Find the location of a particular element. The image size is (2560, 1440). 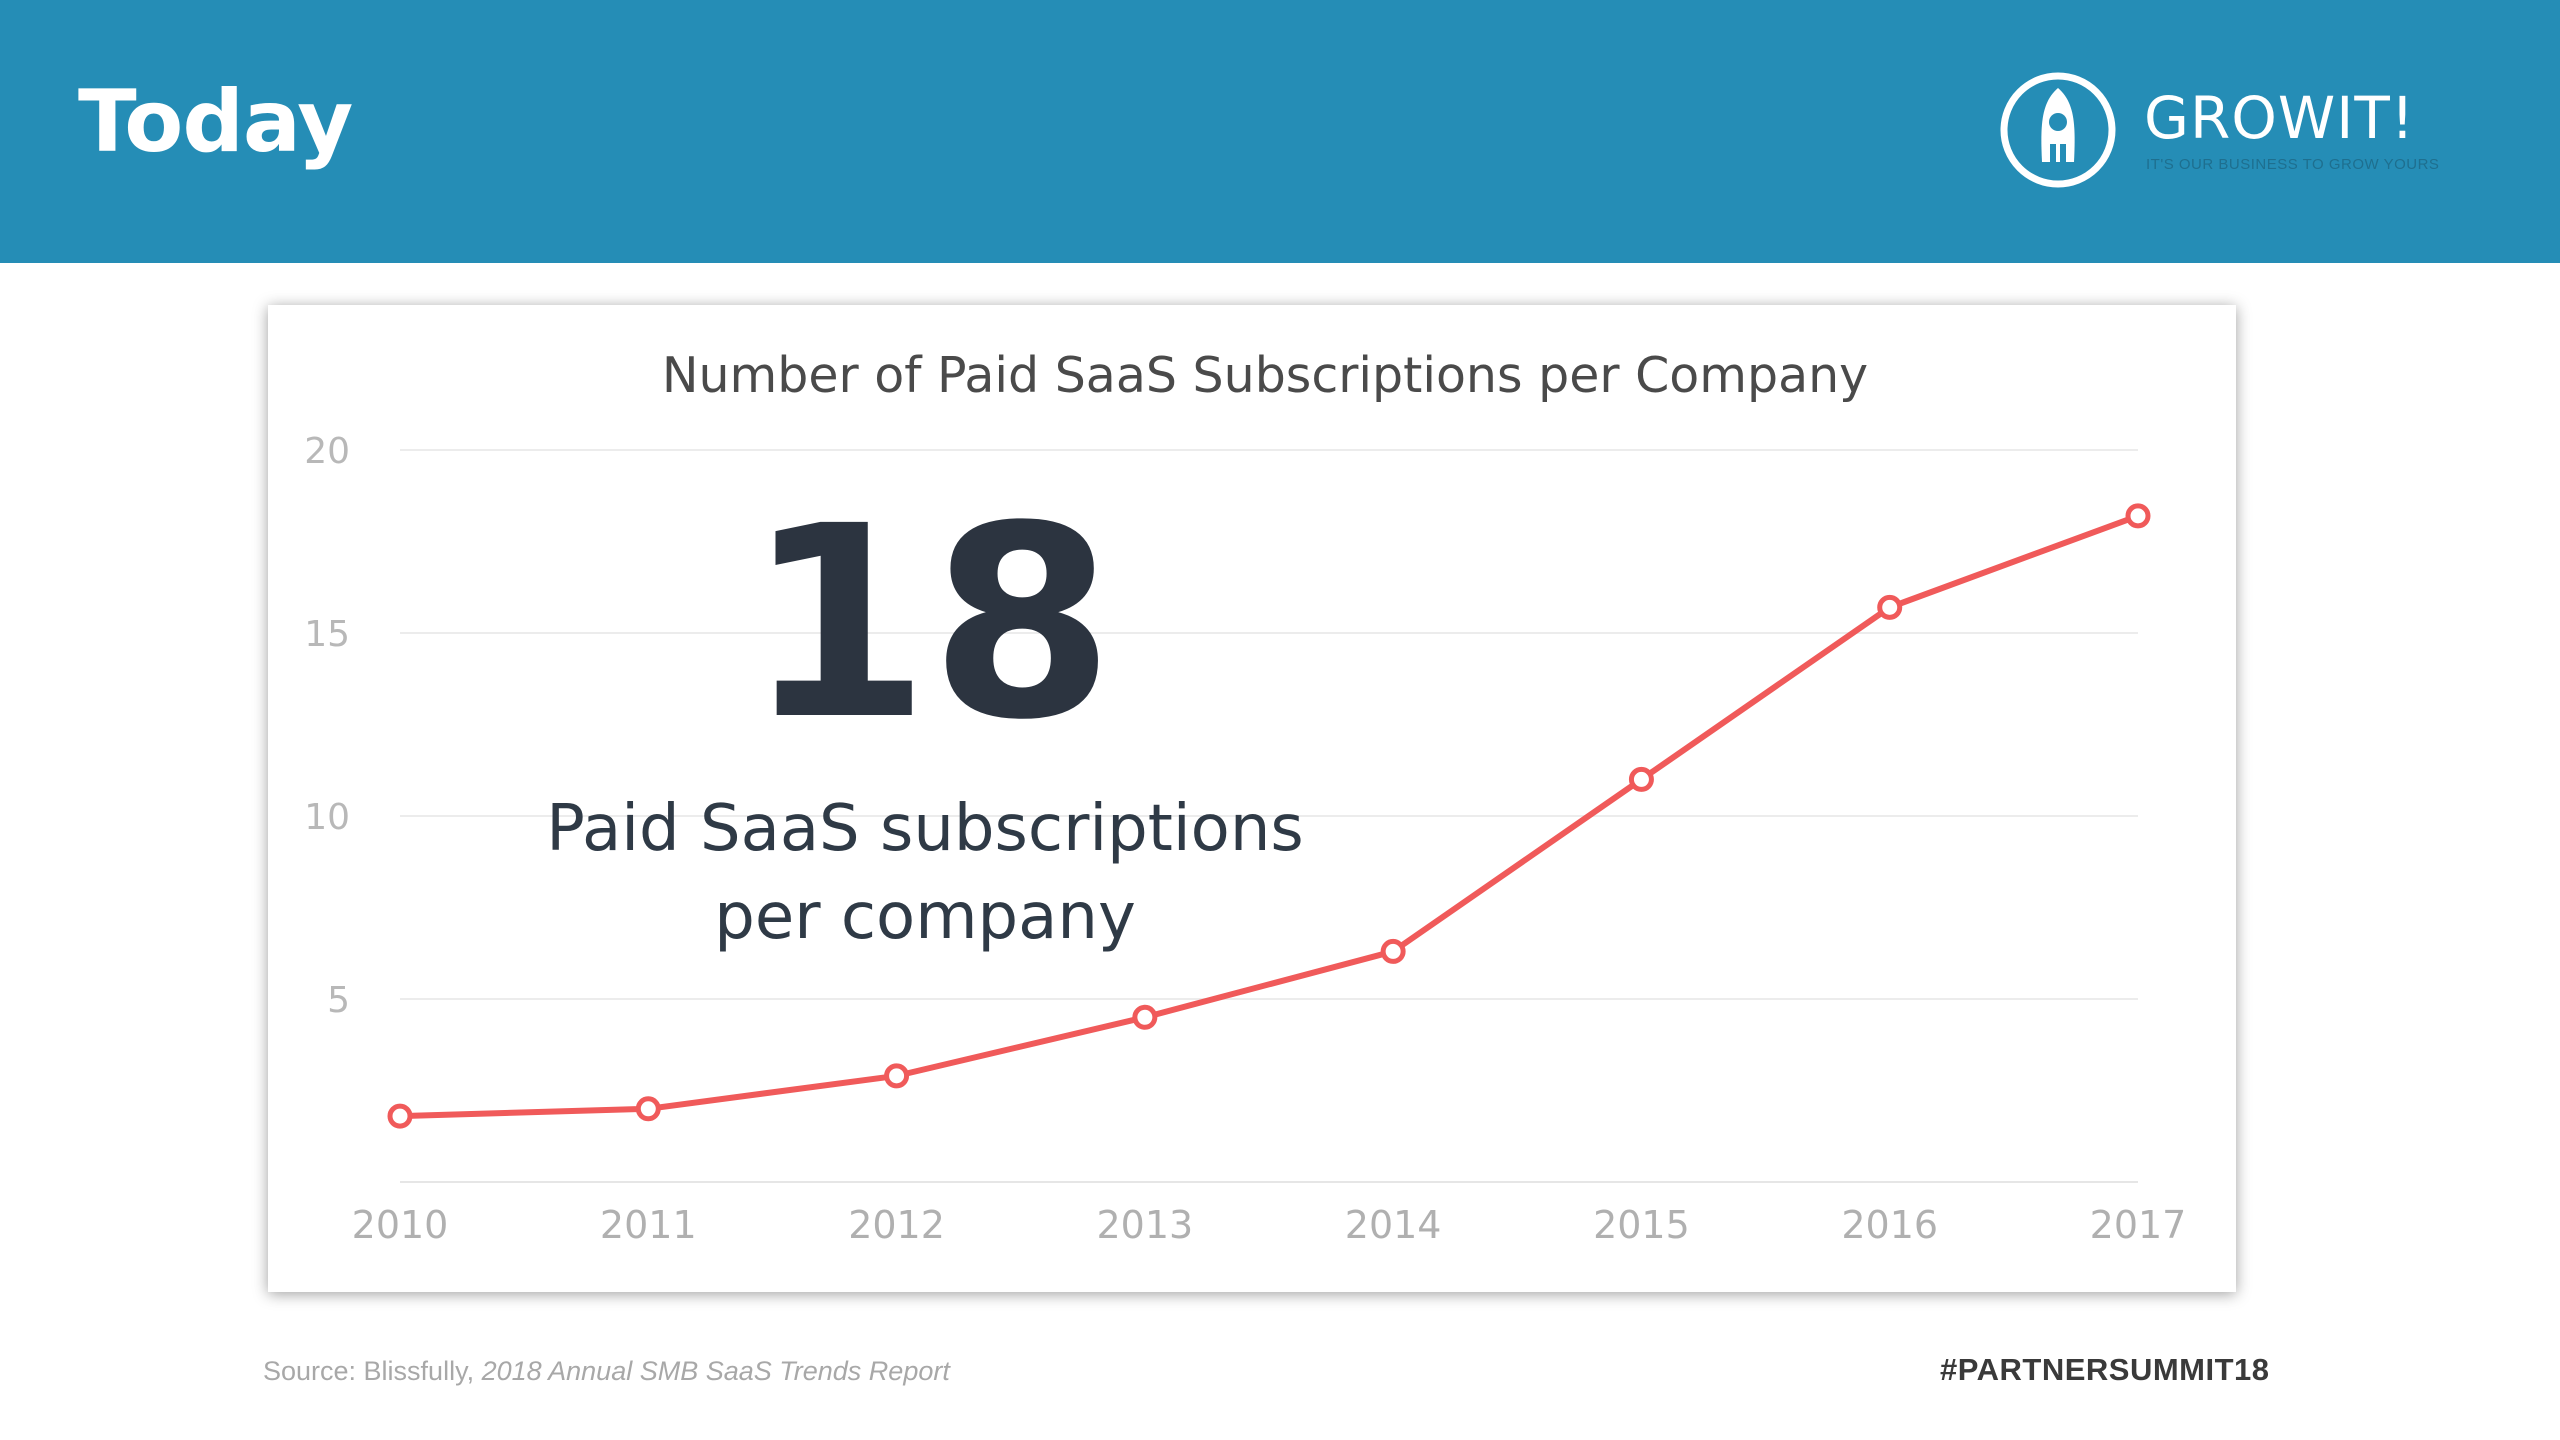

event-hashtag: #PARTNERSUMMIT18 is located at coordinates (2105, 1369).